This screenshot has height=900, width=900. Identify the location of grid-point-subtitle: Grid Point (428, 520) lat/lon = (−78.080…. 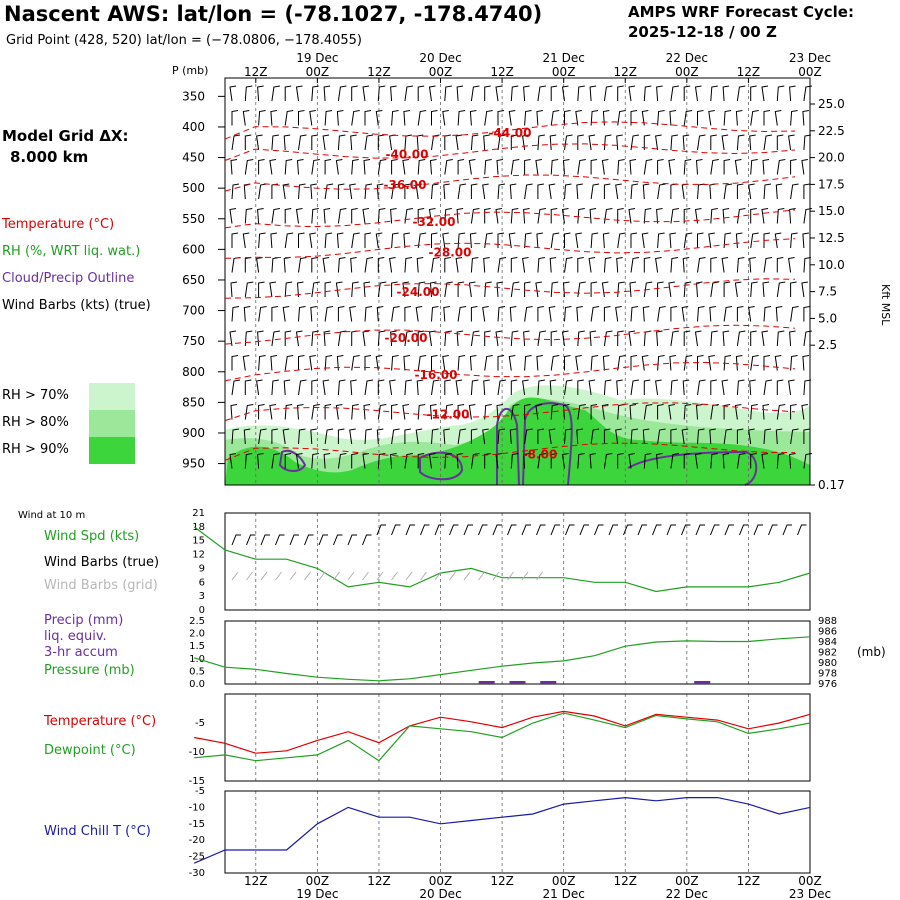
(184, 40).